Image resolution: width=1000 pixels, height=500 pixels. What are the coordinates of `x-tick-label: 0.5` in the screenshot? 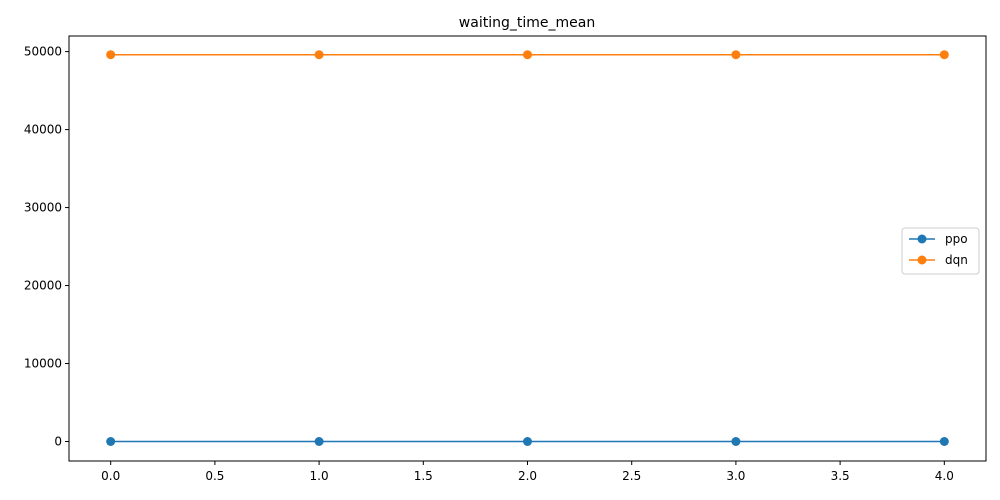 It's located at (214, 476).